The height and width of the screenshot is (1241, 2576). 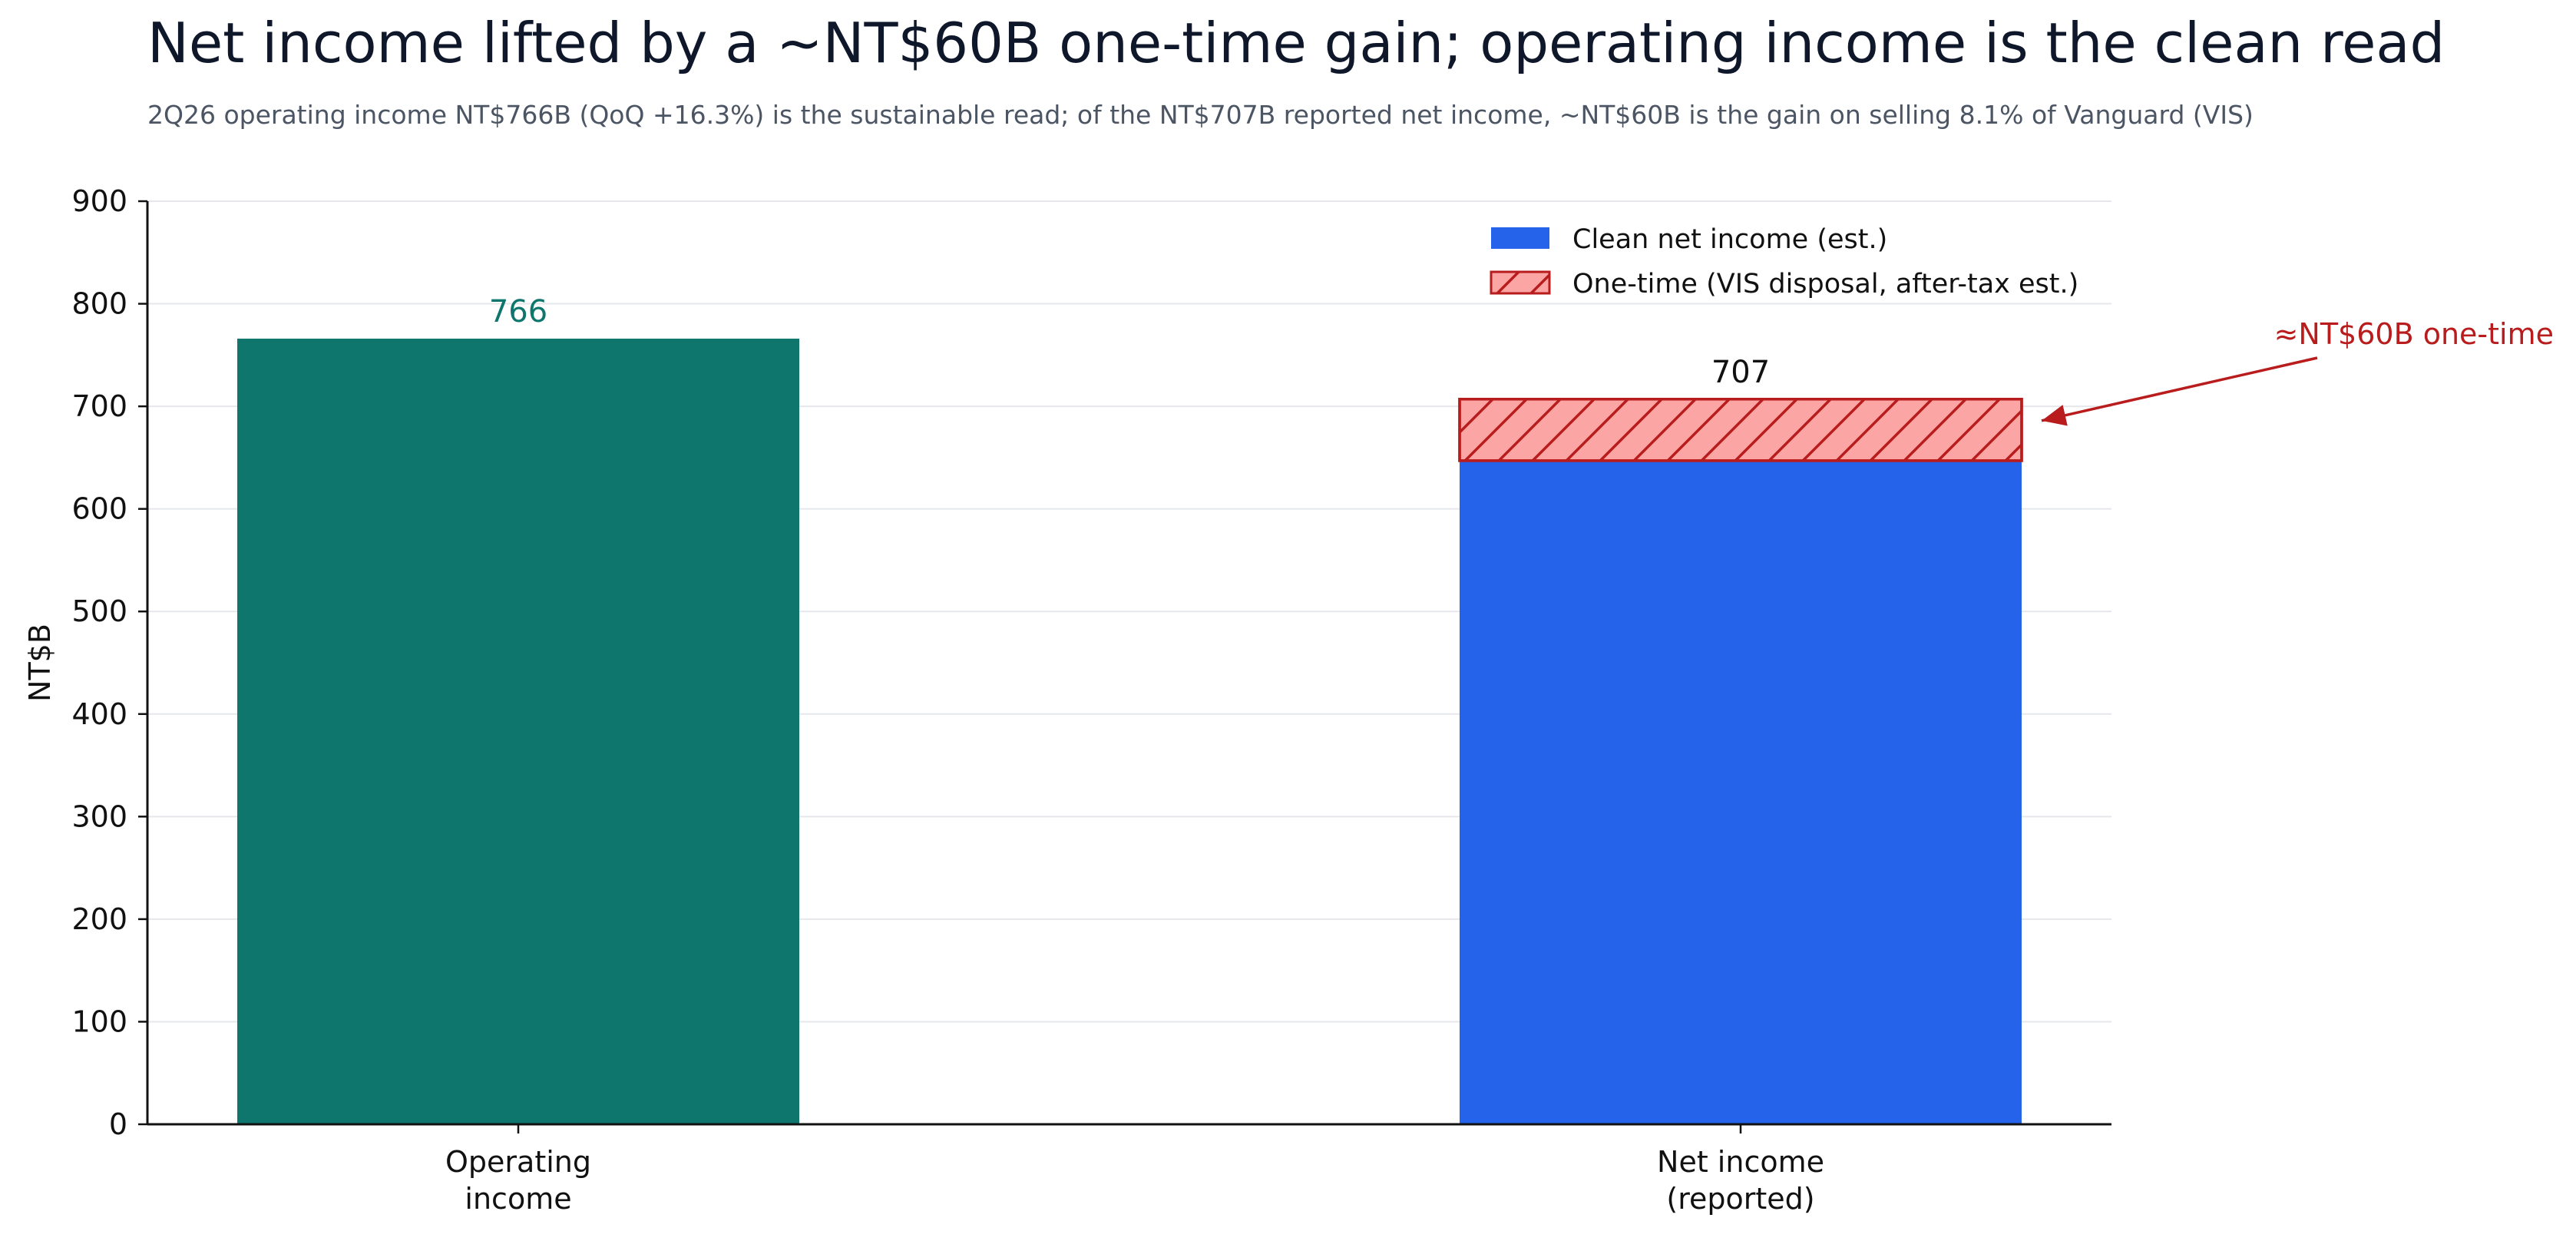 I want to click on legend-swatch, so click(x=1520, y=238).